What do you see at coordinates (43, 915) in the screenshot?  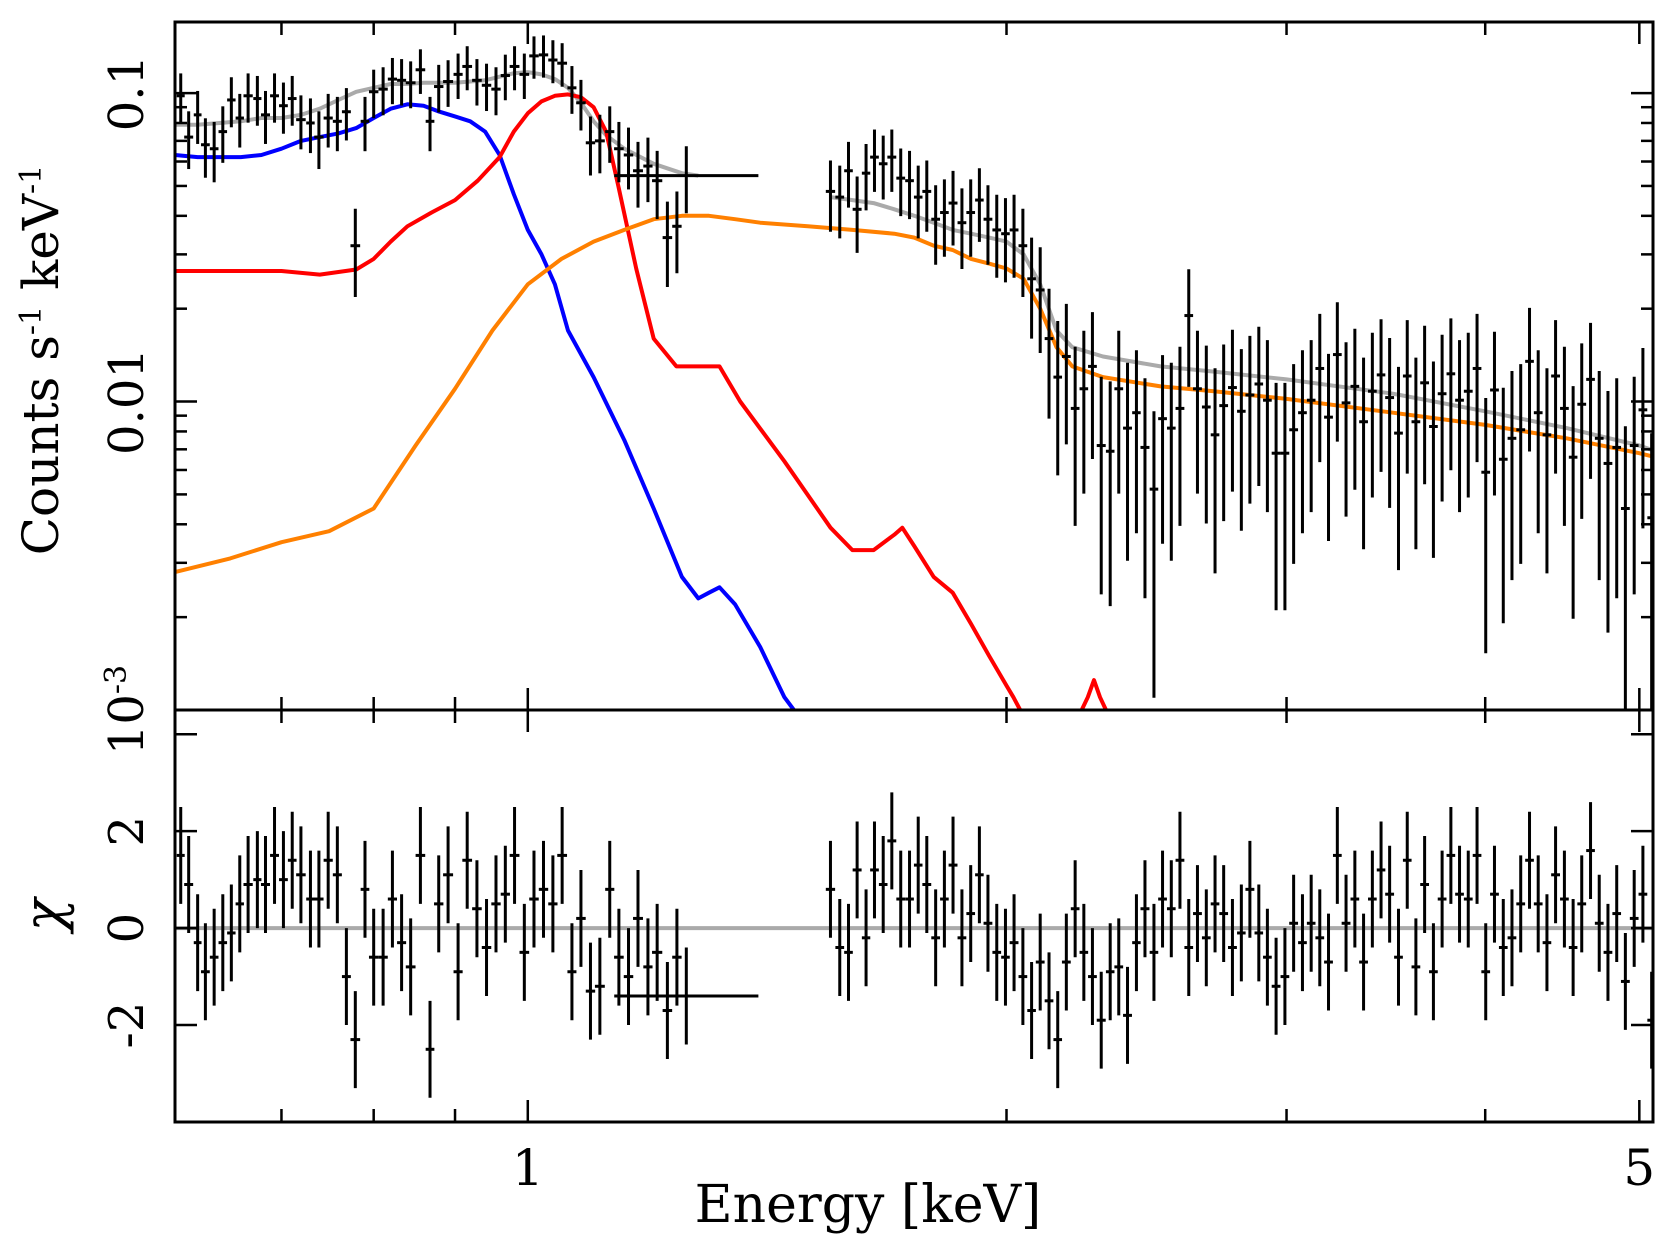 I see `bottom-y-axis-title: χ` at bounding box center [43, 915].